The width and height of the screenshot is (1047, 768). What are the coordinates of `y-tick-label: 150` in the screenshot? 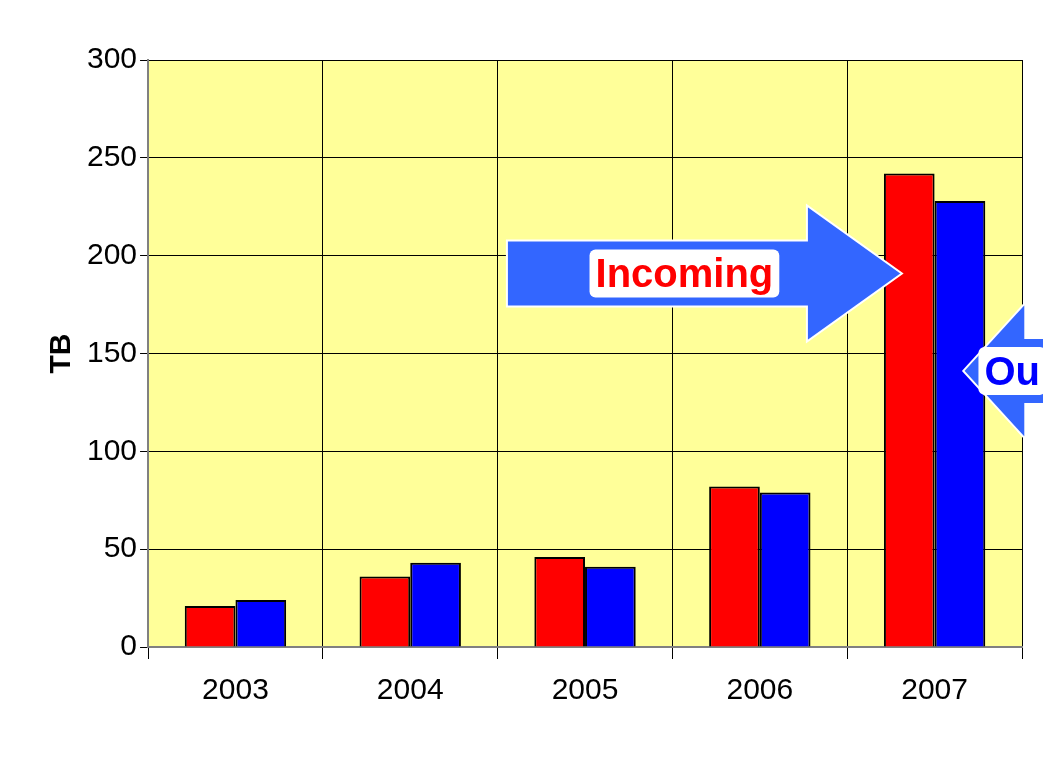 It's located at (112, 351).